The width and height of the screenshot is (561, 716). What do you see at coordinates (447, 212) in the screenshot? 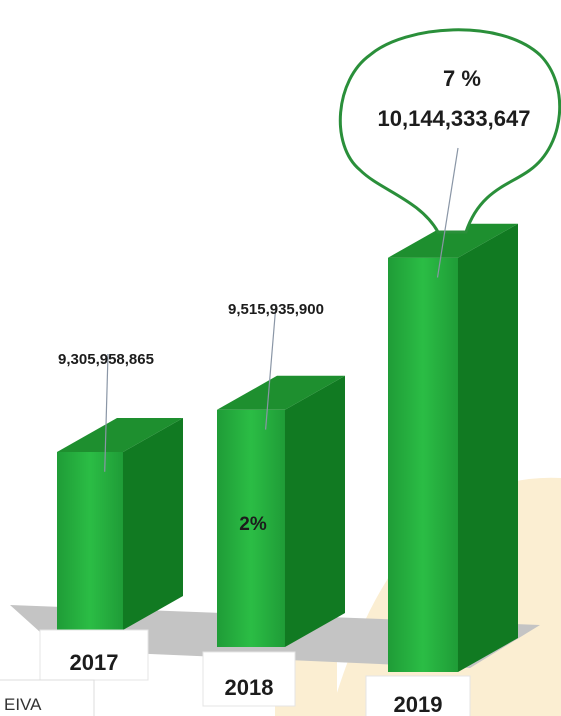
I see `leader-line-2019` at bounding box center [447, 212].